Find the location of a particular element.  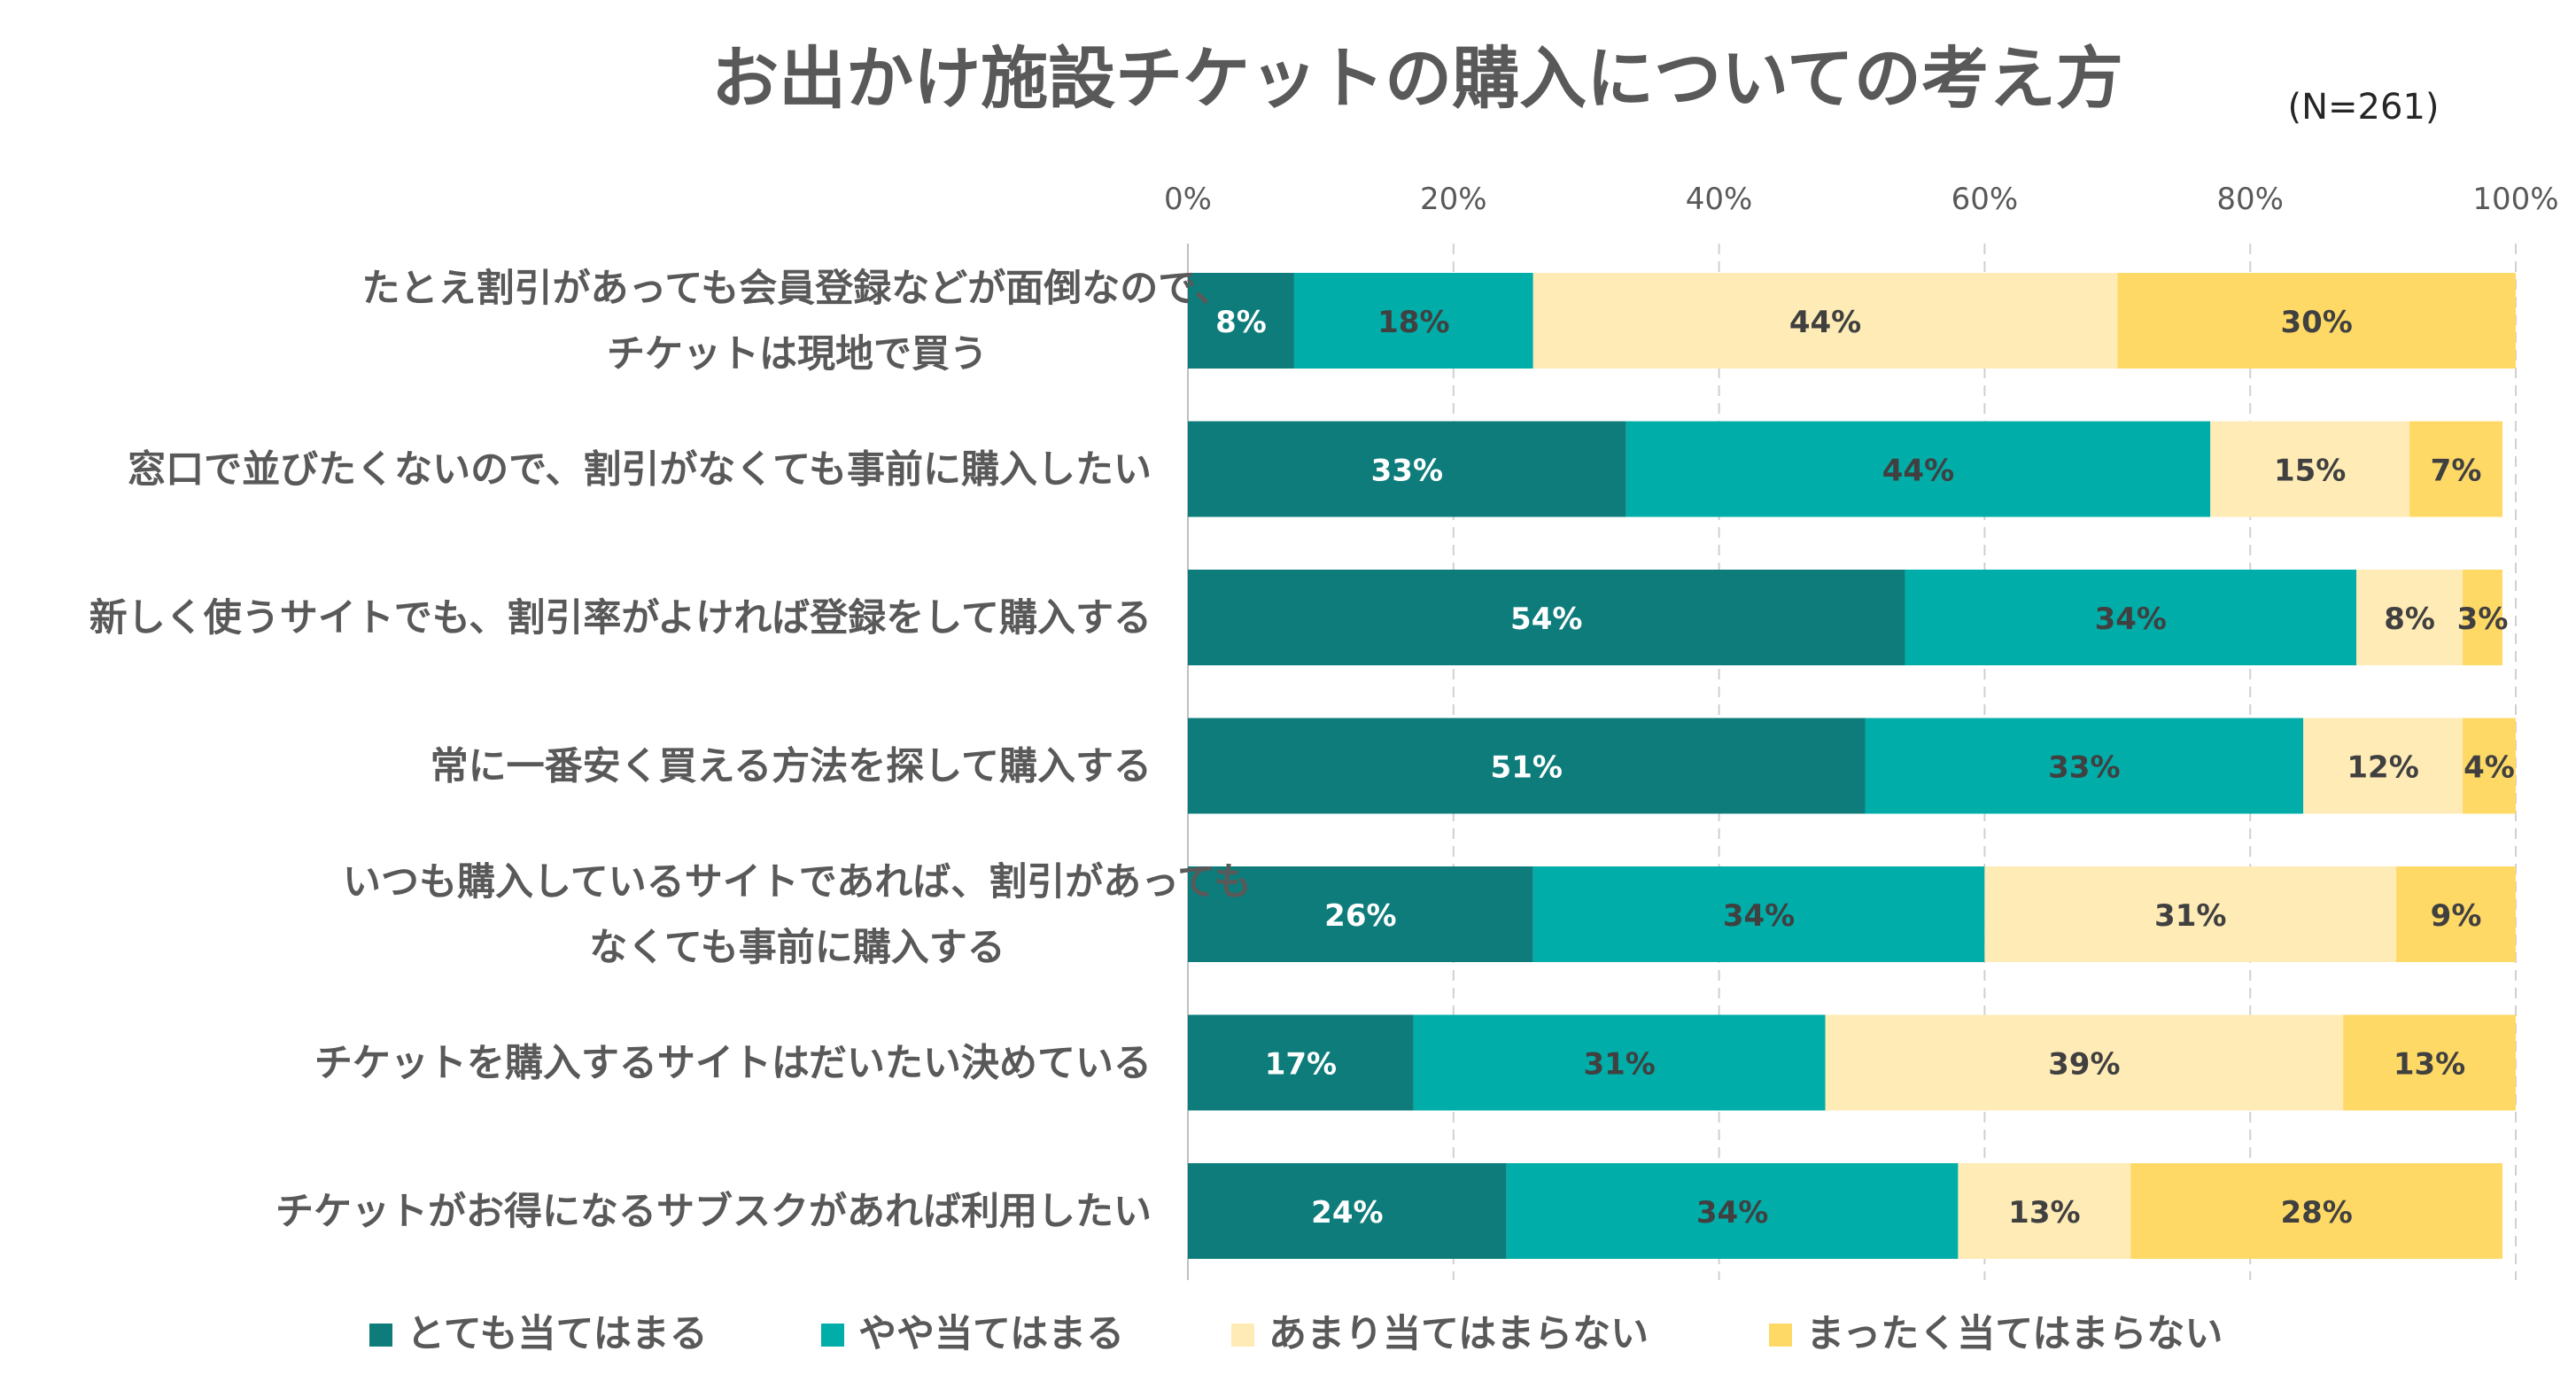

category-label: 窓口で並びたくないので、割引がなくても事前に購入したい is located at coordinates (640, 470).